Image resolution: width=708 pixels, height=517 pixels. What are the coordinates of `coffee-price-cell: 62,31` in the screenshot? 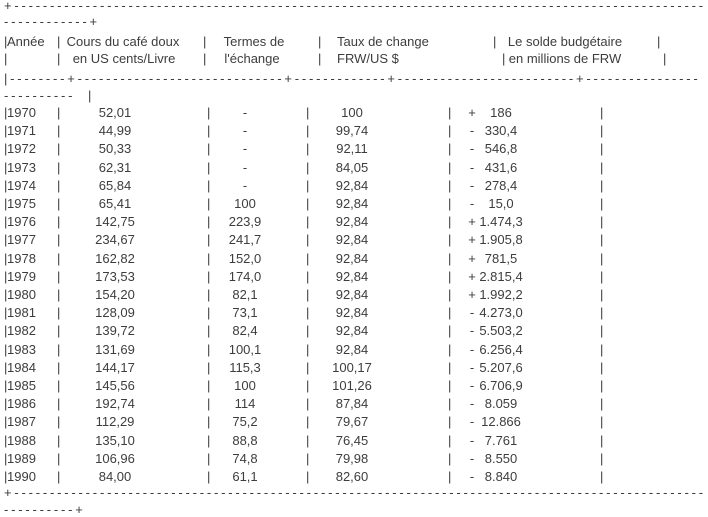 It's located at (115, 167).